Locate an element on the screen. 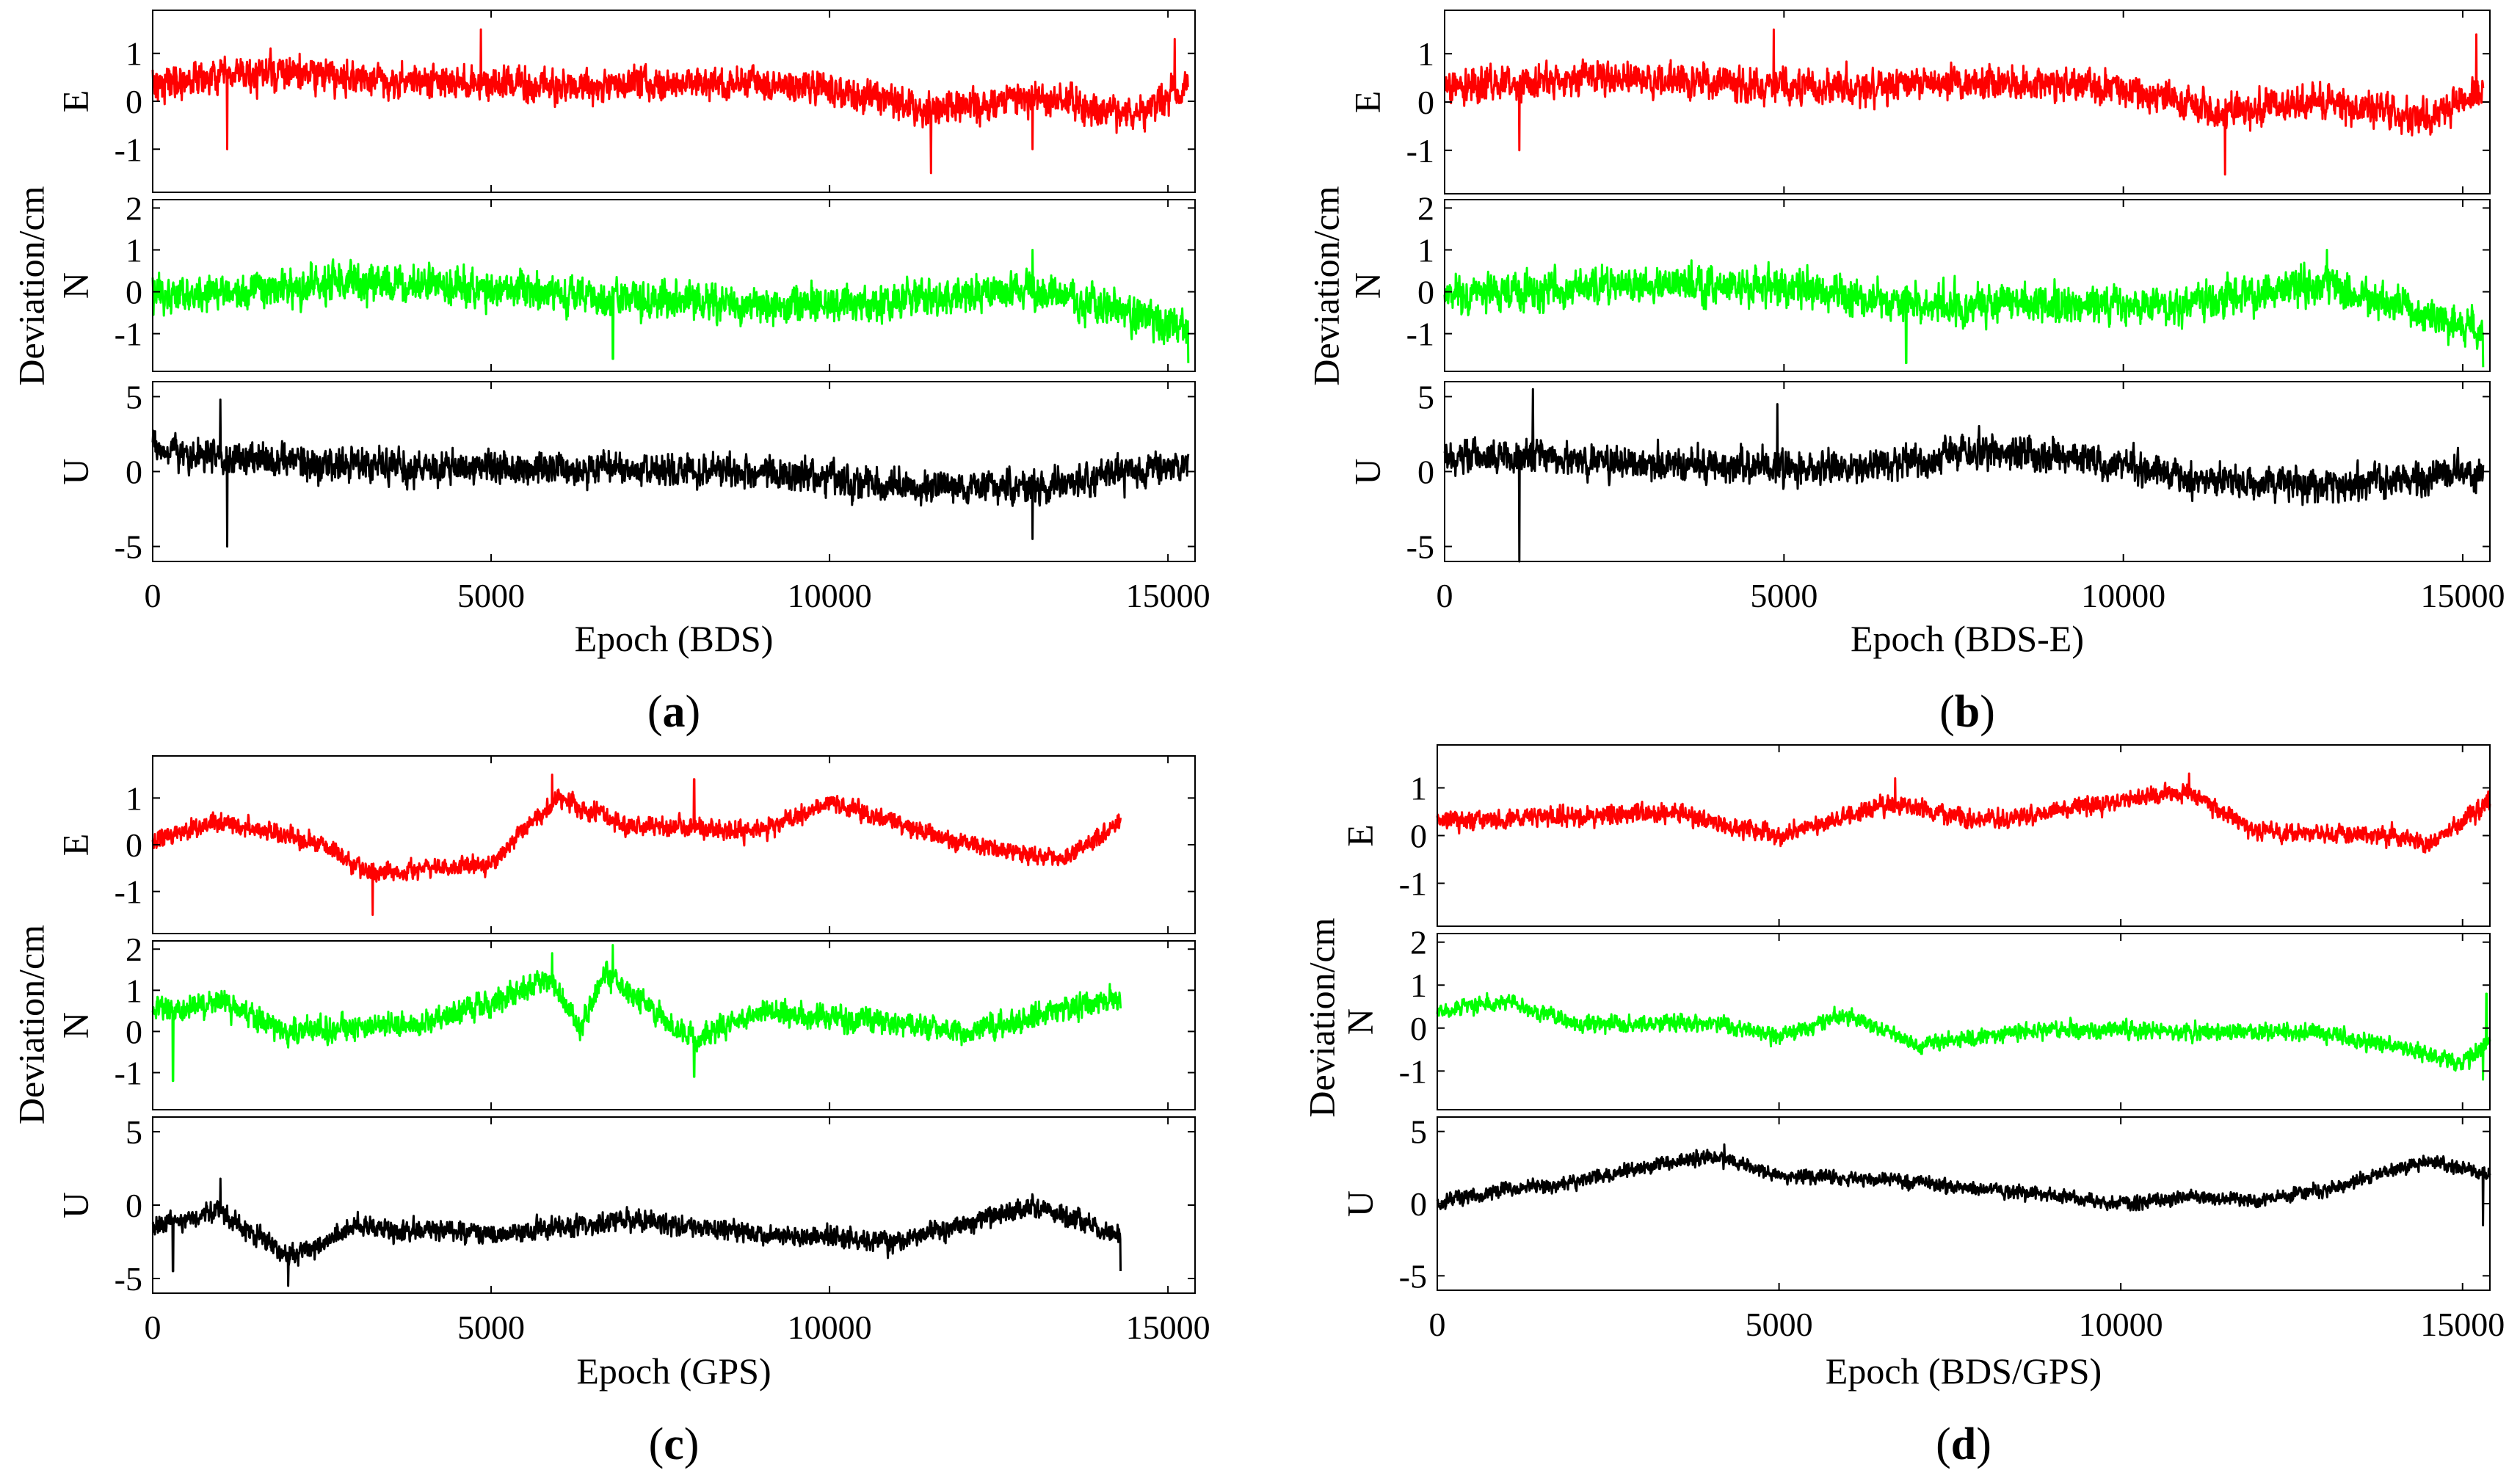 The width and height of the screenshot is (2520, 1484). x-axis-label: Epoch (BDS-E) is located at coordinates (1968, 638).